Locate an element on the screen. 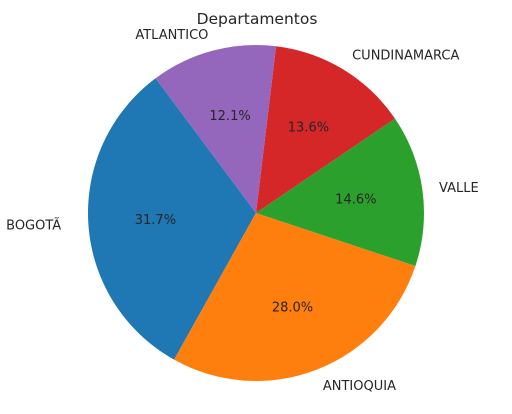 Image resolution: width=512 pixels, height=414 pixels. chart-title: Departamentos is located at coordinates (257, 19).